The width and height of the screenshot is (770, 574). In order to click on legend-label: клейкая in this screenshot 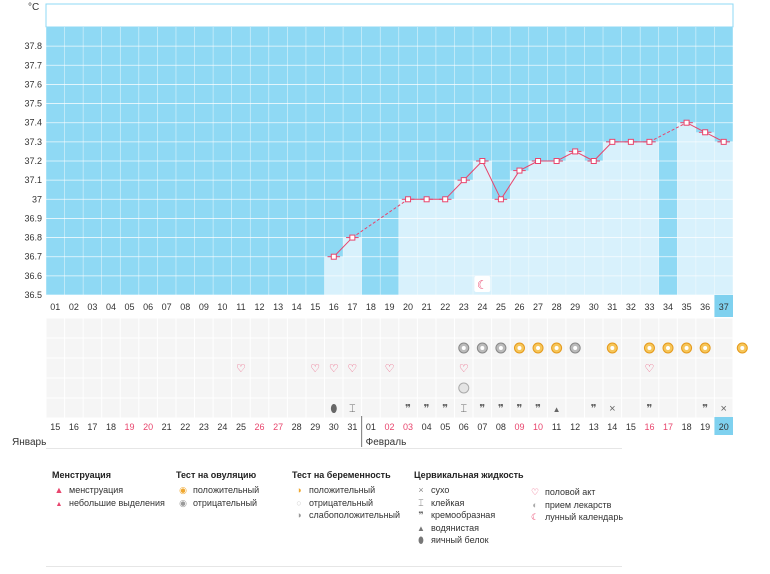, I will do `click(448, 502)`.